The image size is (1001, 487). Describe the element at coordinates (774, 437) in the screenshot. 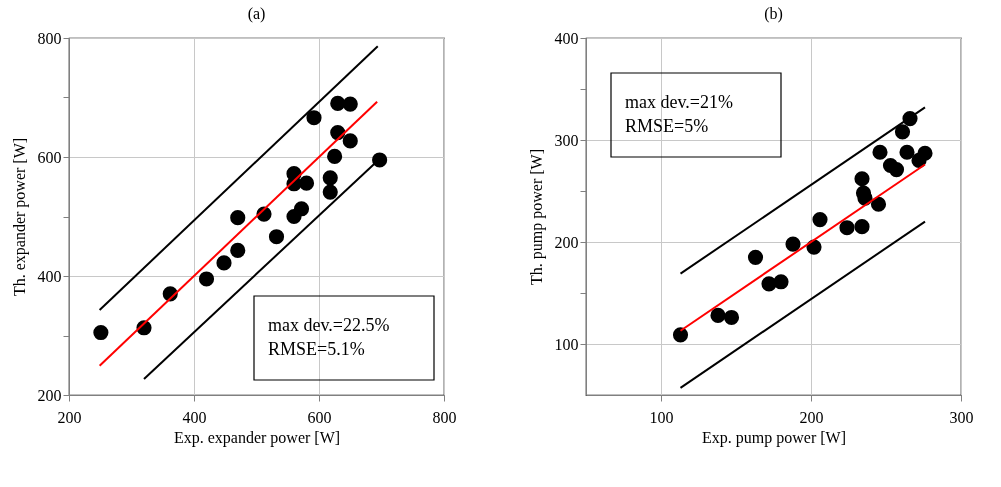

I see `x-axis-title: Exp. pump power [W]` at that location.